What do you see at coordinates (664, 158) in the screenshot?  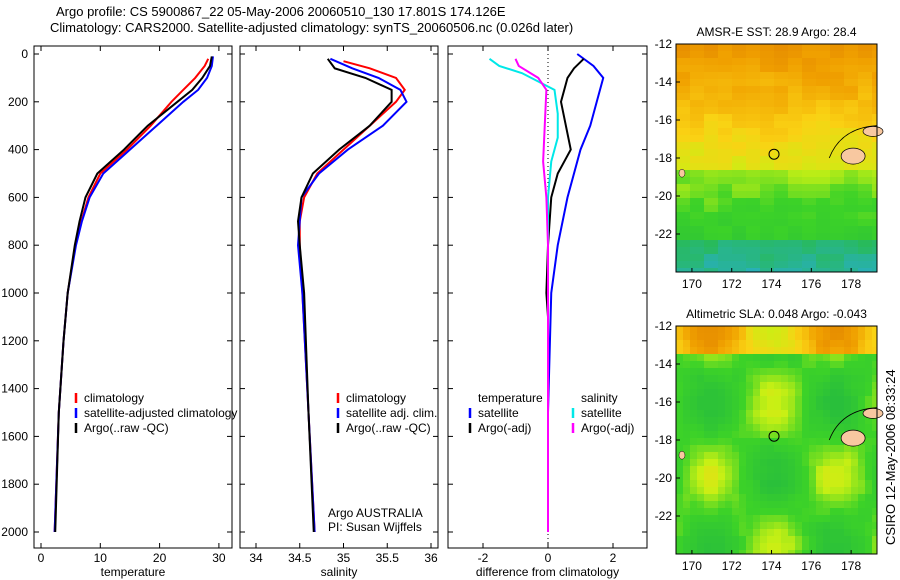 I see `y-tick-label: -18` at bounding box center [664, 158].